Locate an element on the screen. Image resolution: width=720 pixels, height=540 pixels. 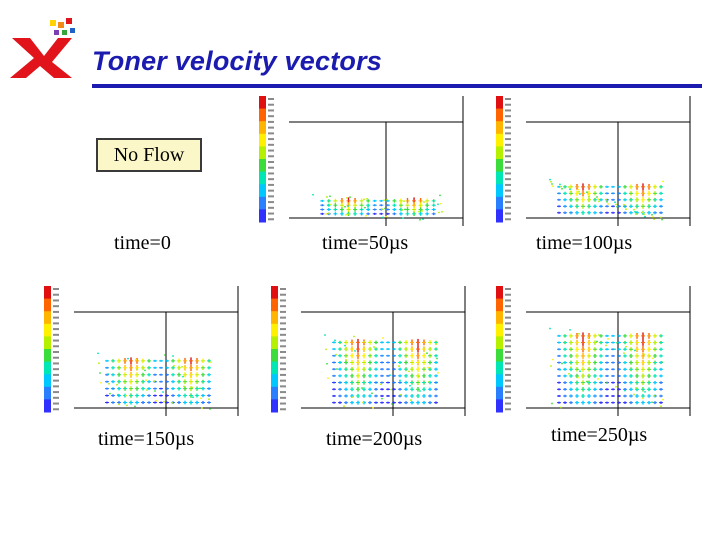
title-divider is located at coordinates (397, 86).